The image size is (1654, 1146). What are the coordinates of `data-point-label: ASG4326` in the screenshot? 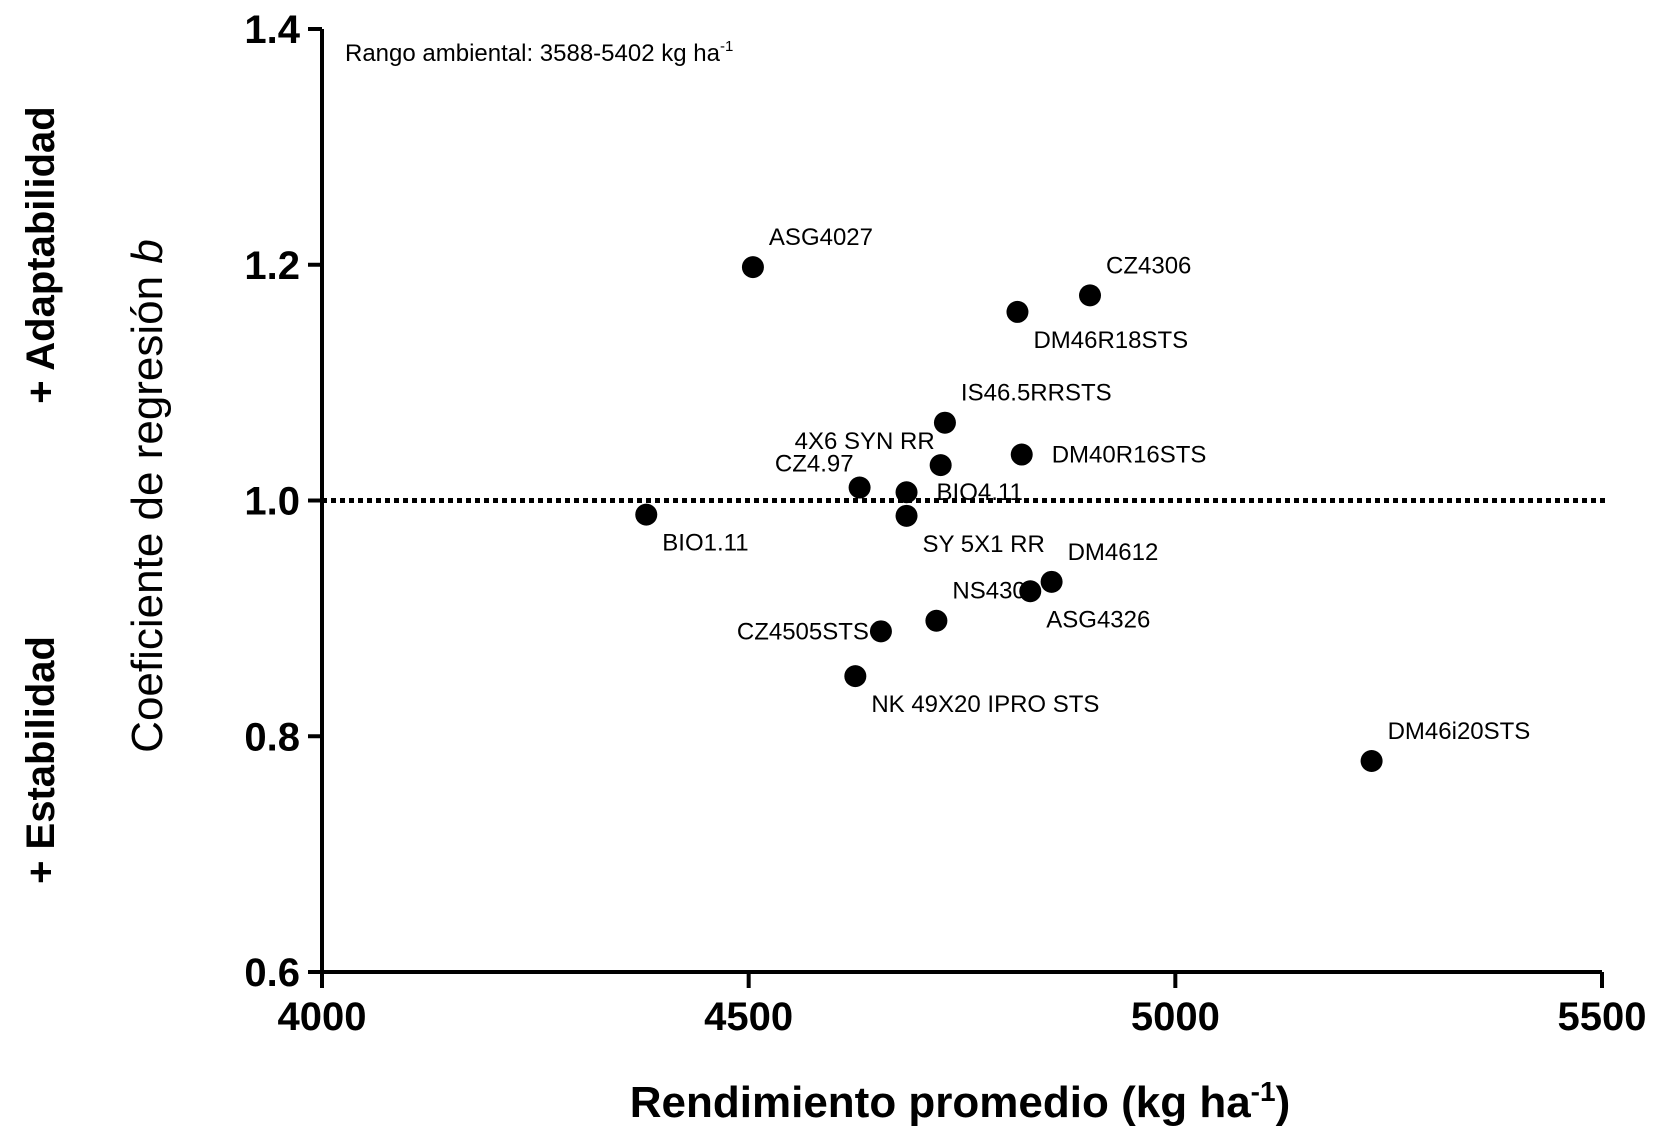 It's located at (1098, 619).